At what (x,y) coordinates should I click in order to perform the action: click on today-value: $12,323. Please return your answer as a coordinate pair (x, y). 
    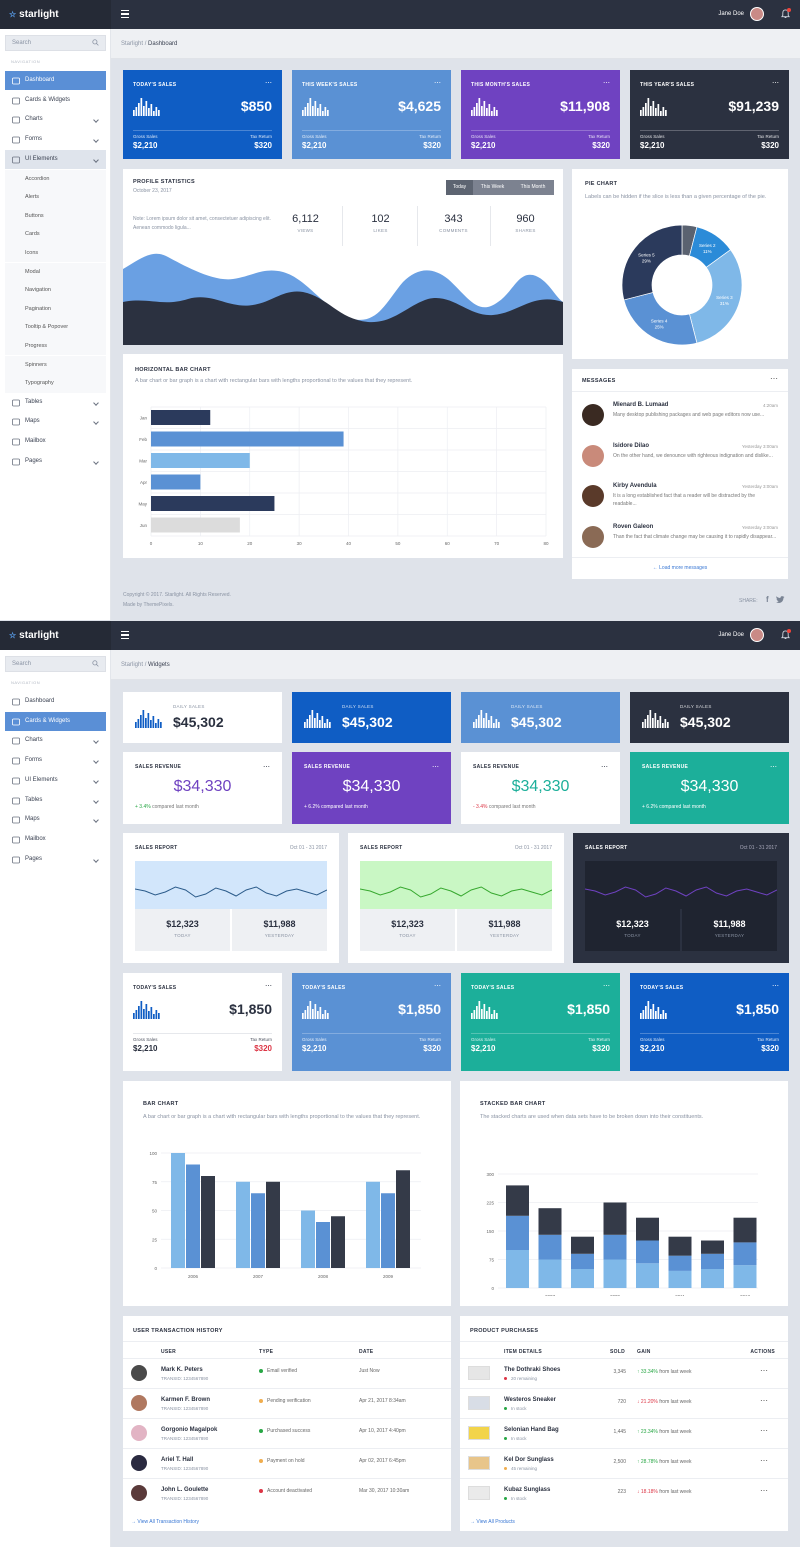
    Looking at the image, I should click on (632, 924).